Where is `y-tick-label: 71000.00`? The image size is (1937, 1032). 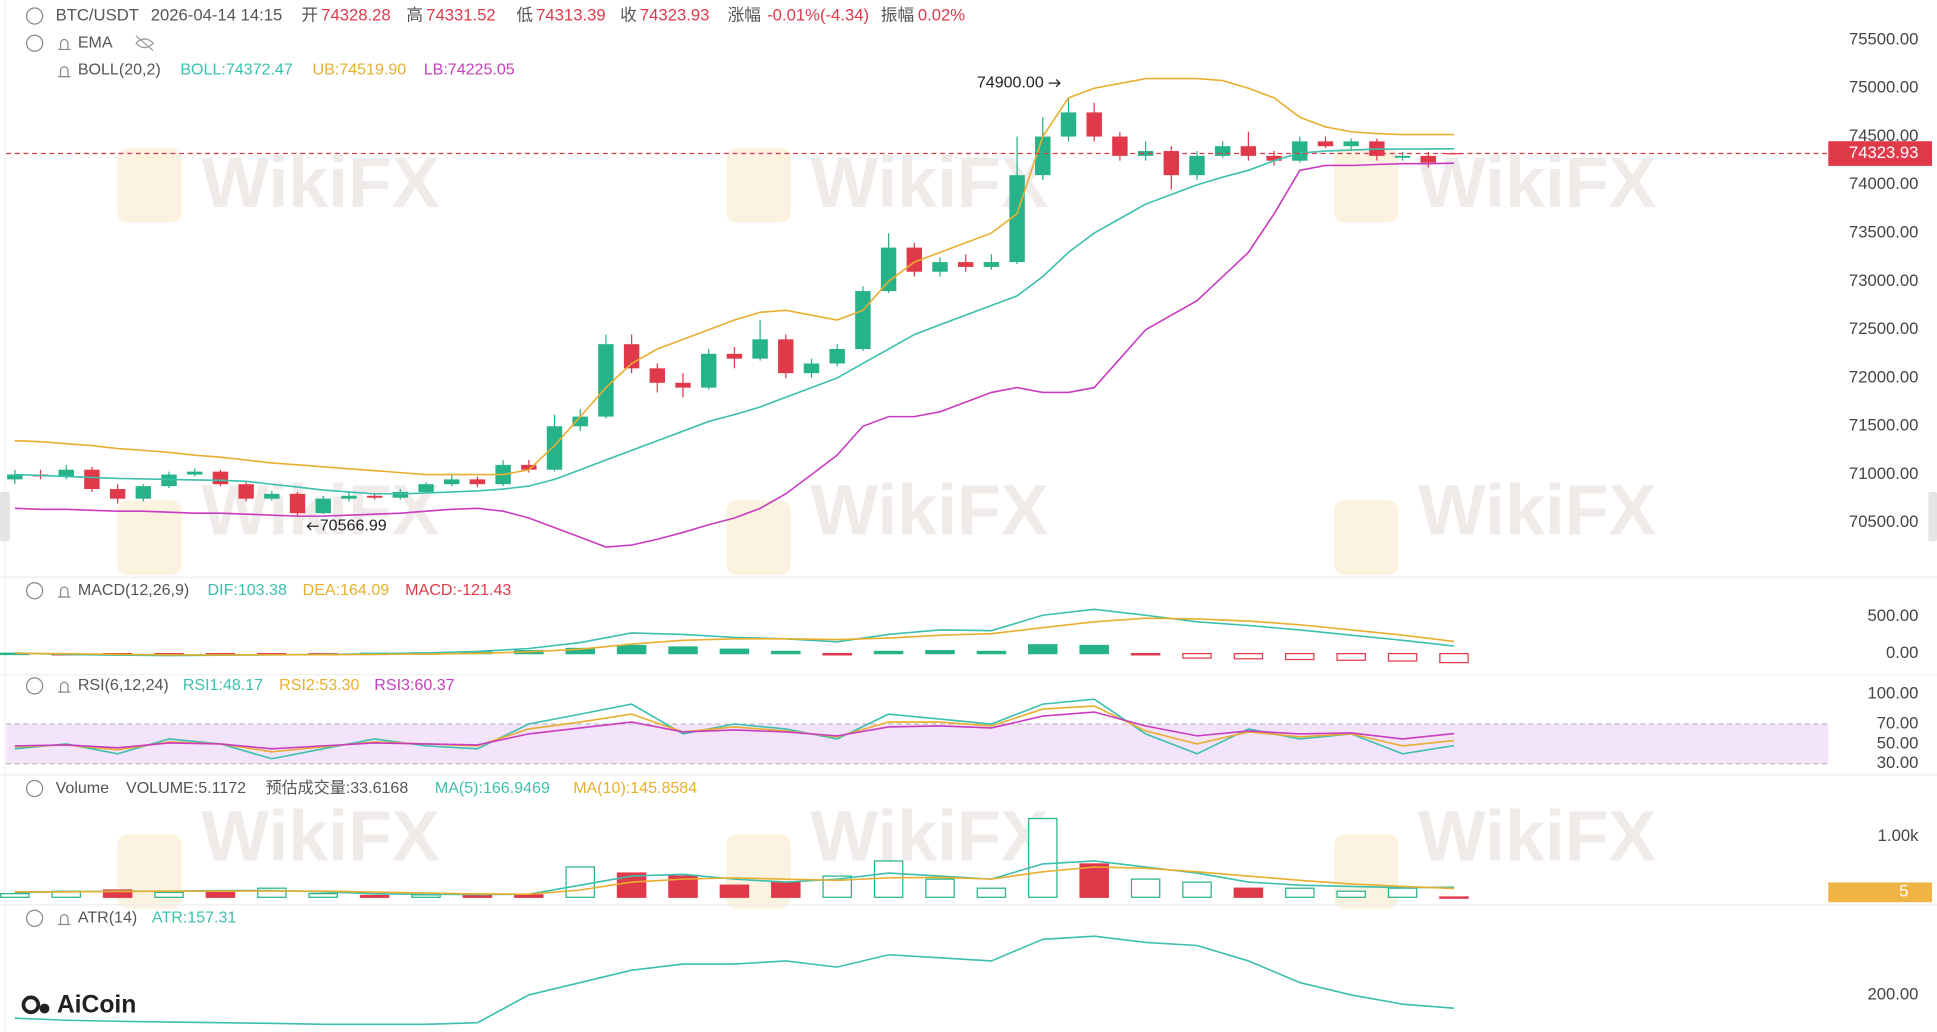
y-tick-label: 71000.00 is located at coordinates (1884, 473).